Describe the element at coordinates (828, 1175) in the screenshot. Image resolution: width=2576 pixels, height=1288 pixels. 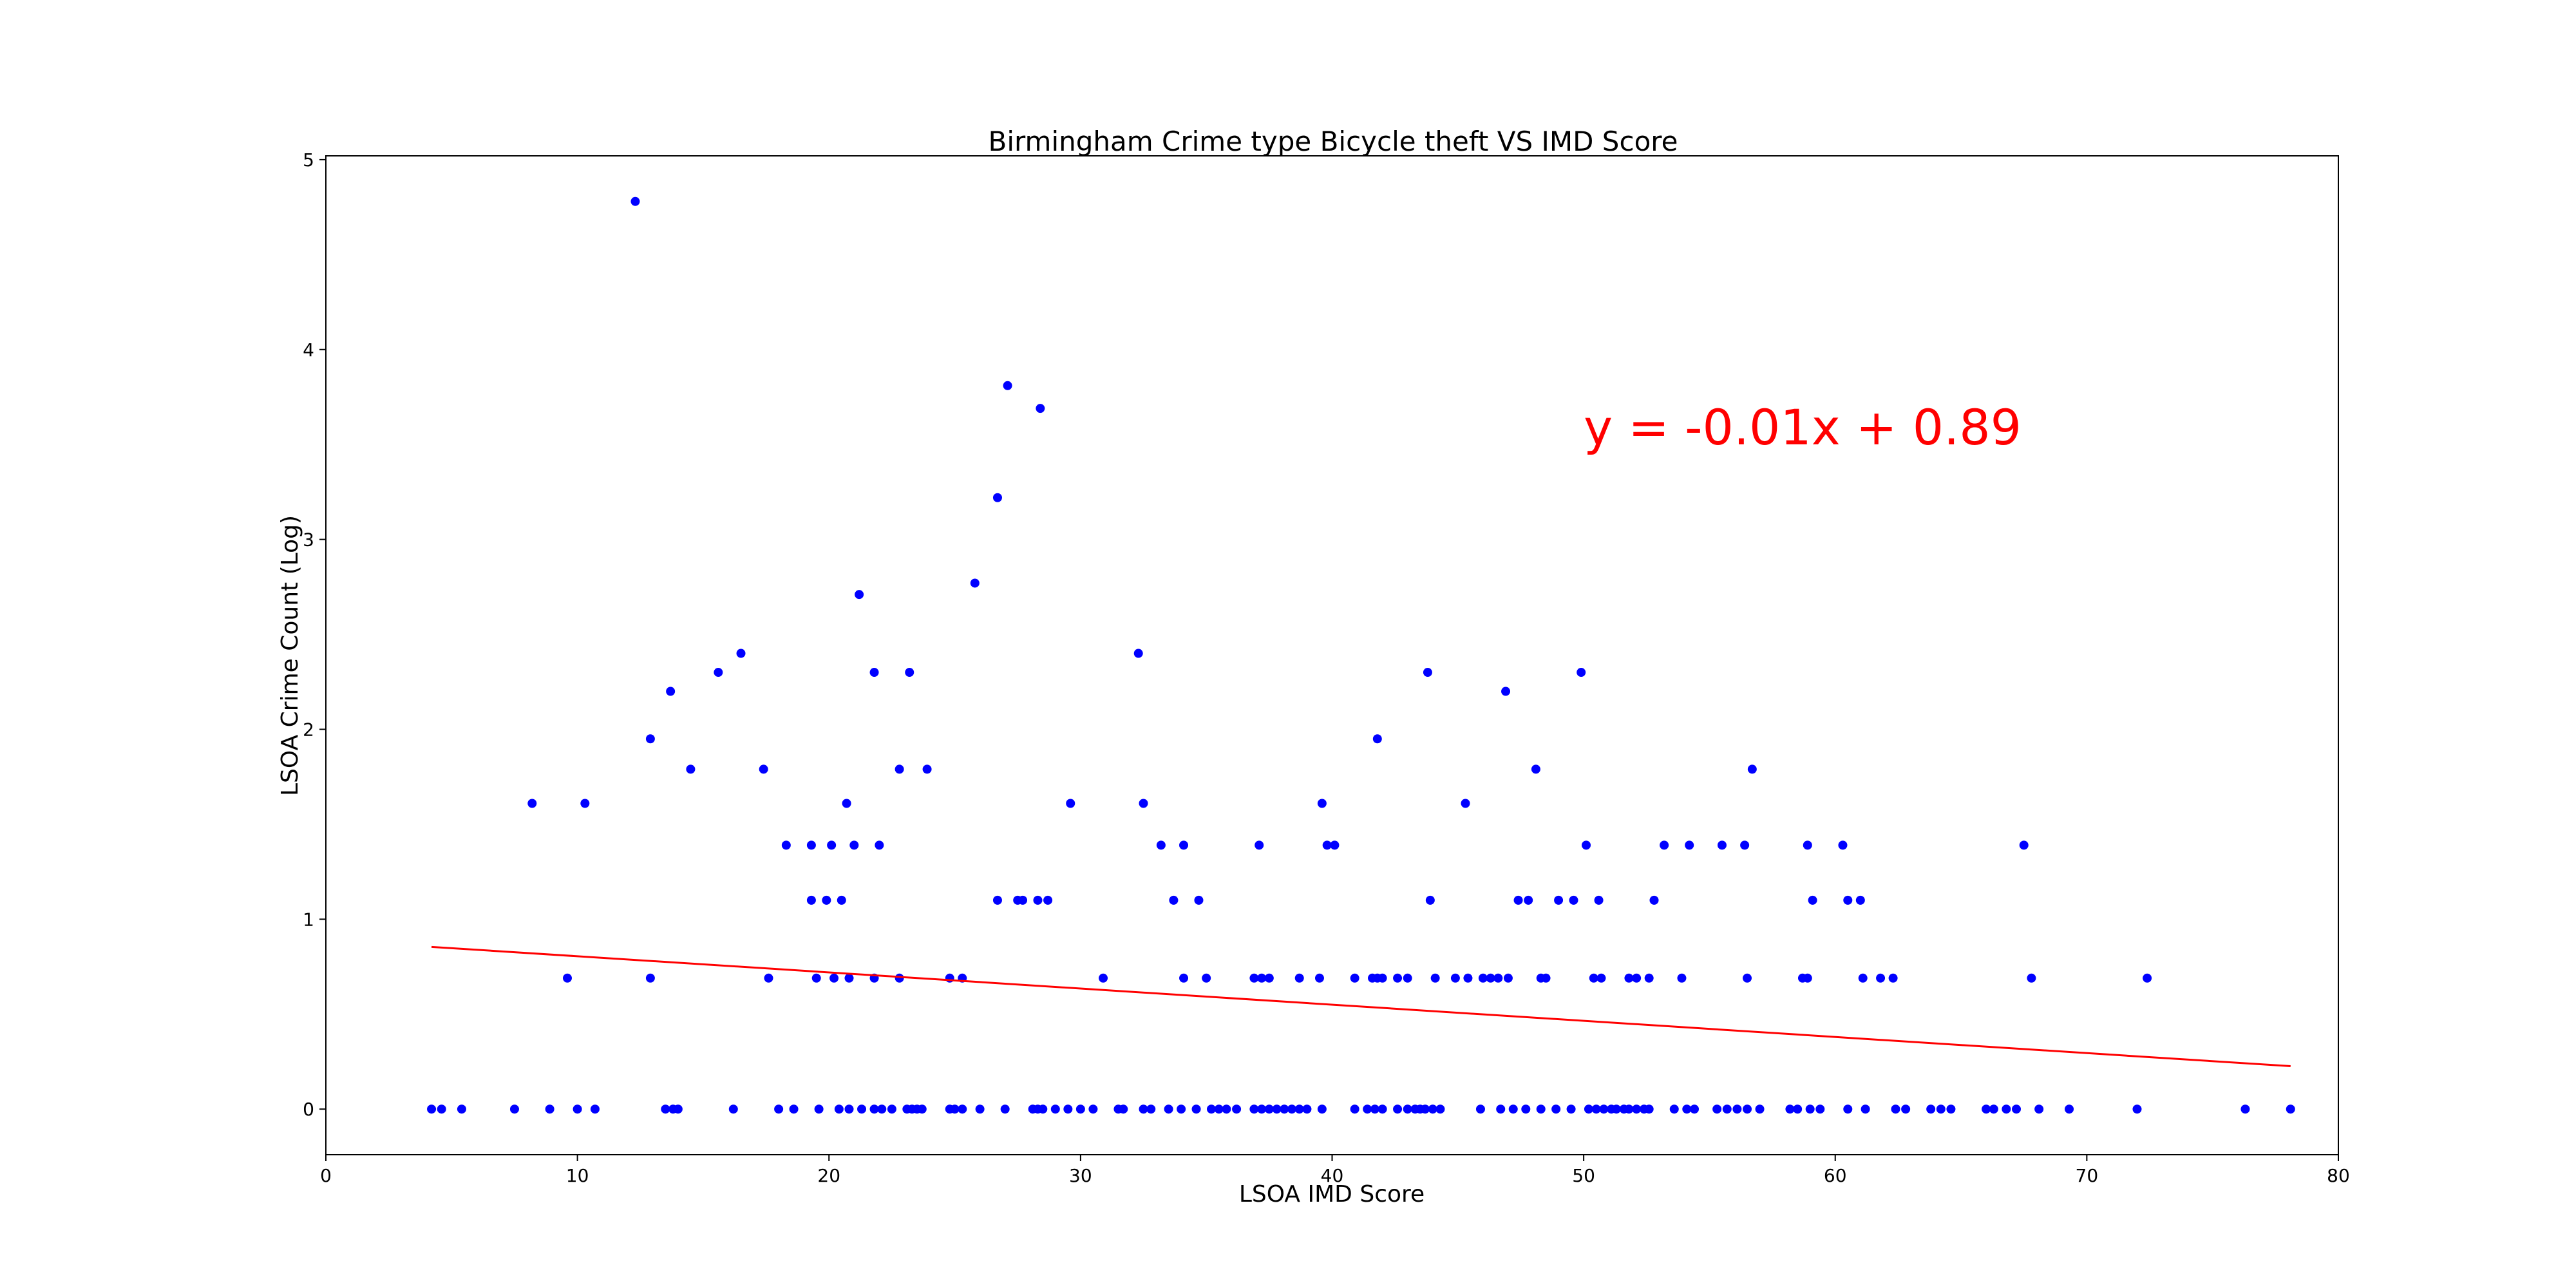
I see `x-tick-label: 20` at that location.